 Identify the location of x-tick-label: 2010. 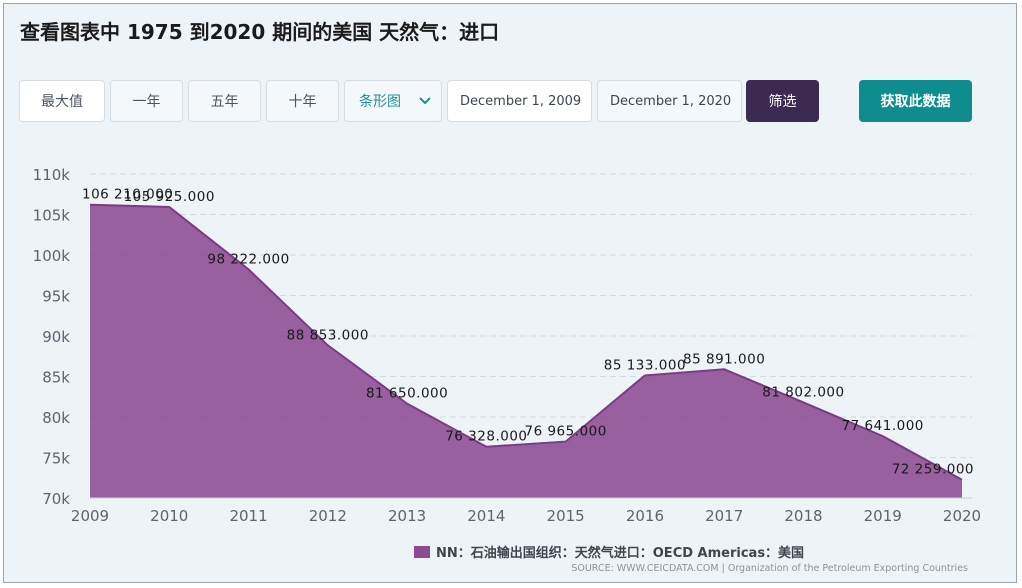
(169, 516).